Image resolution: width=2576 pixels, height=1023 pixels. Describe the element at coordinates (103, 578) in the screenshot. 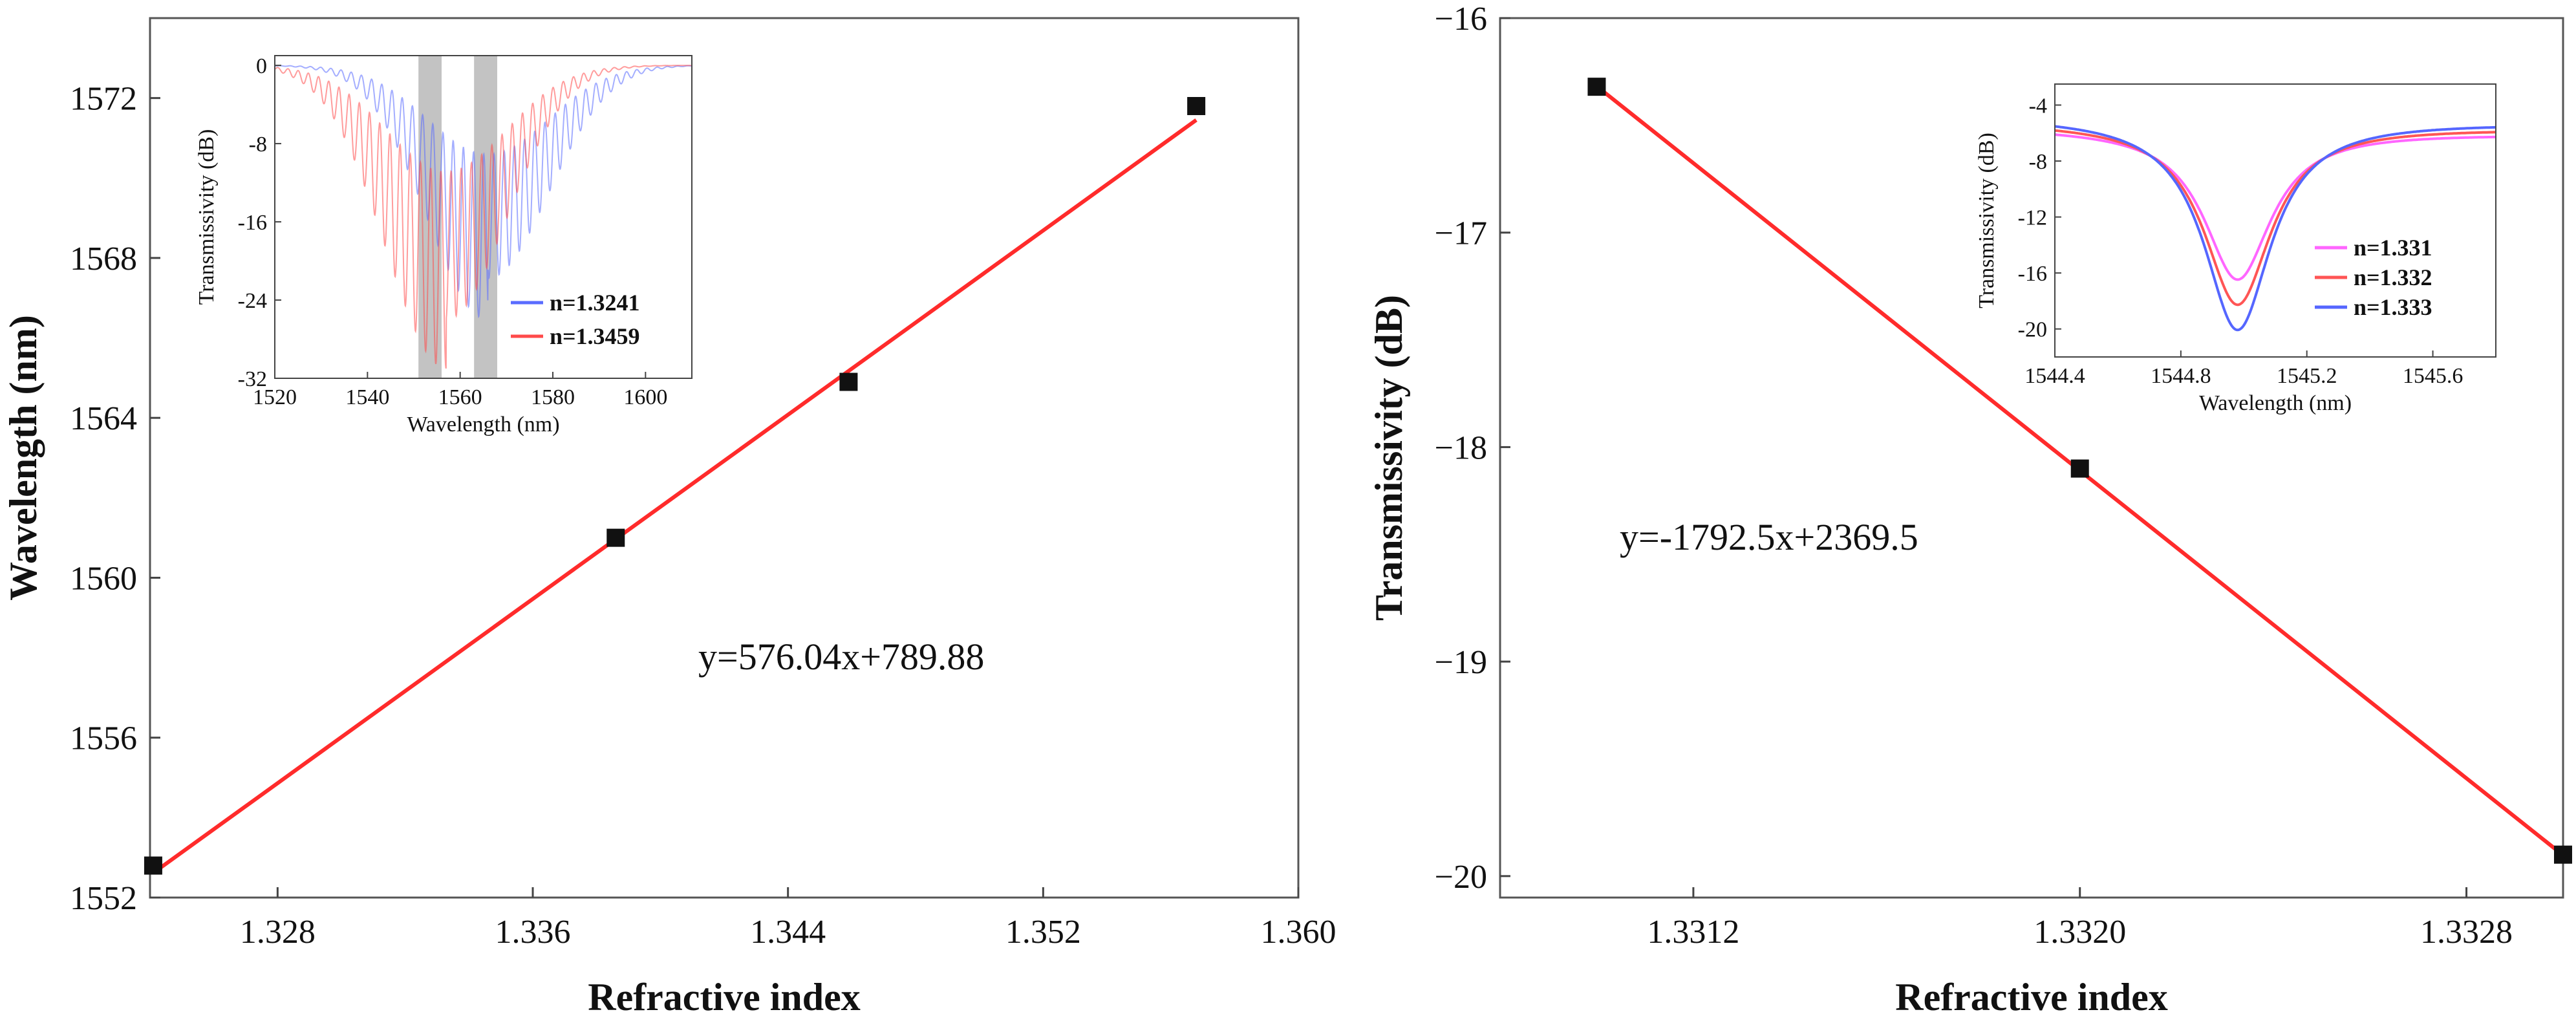

I see `y-tick-label: 1560` at that location.